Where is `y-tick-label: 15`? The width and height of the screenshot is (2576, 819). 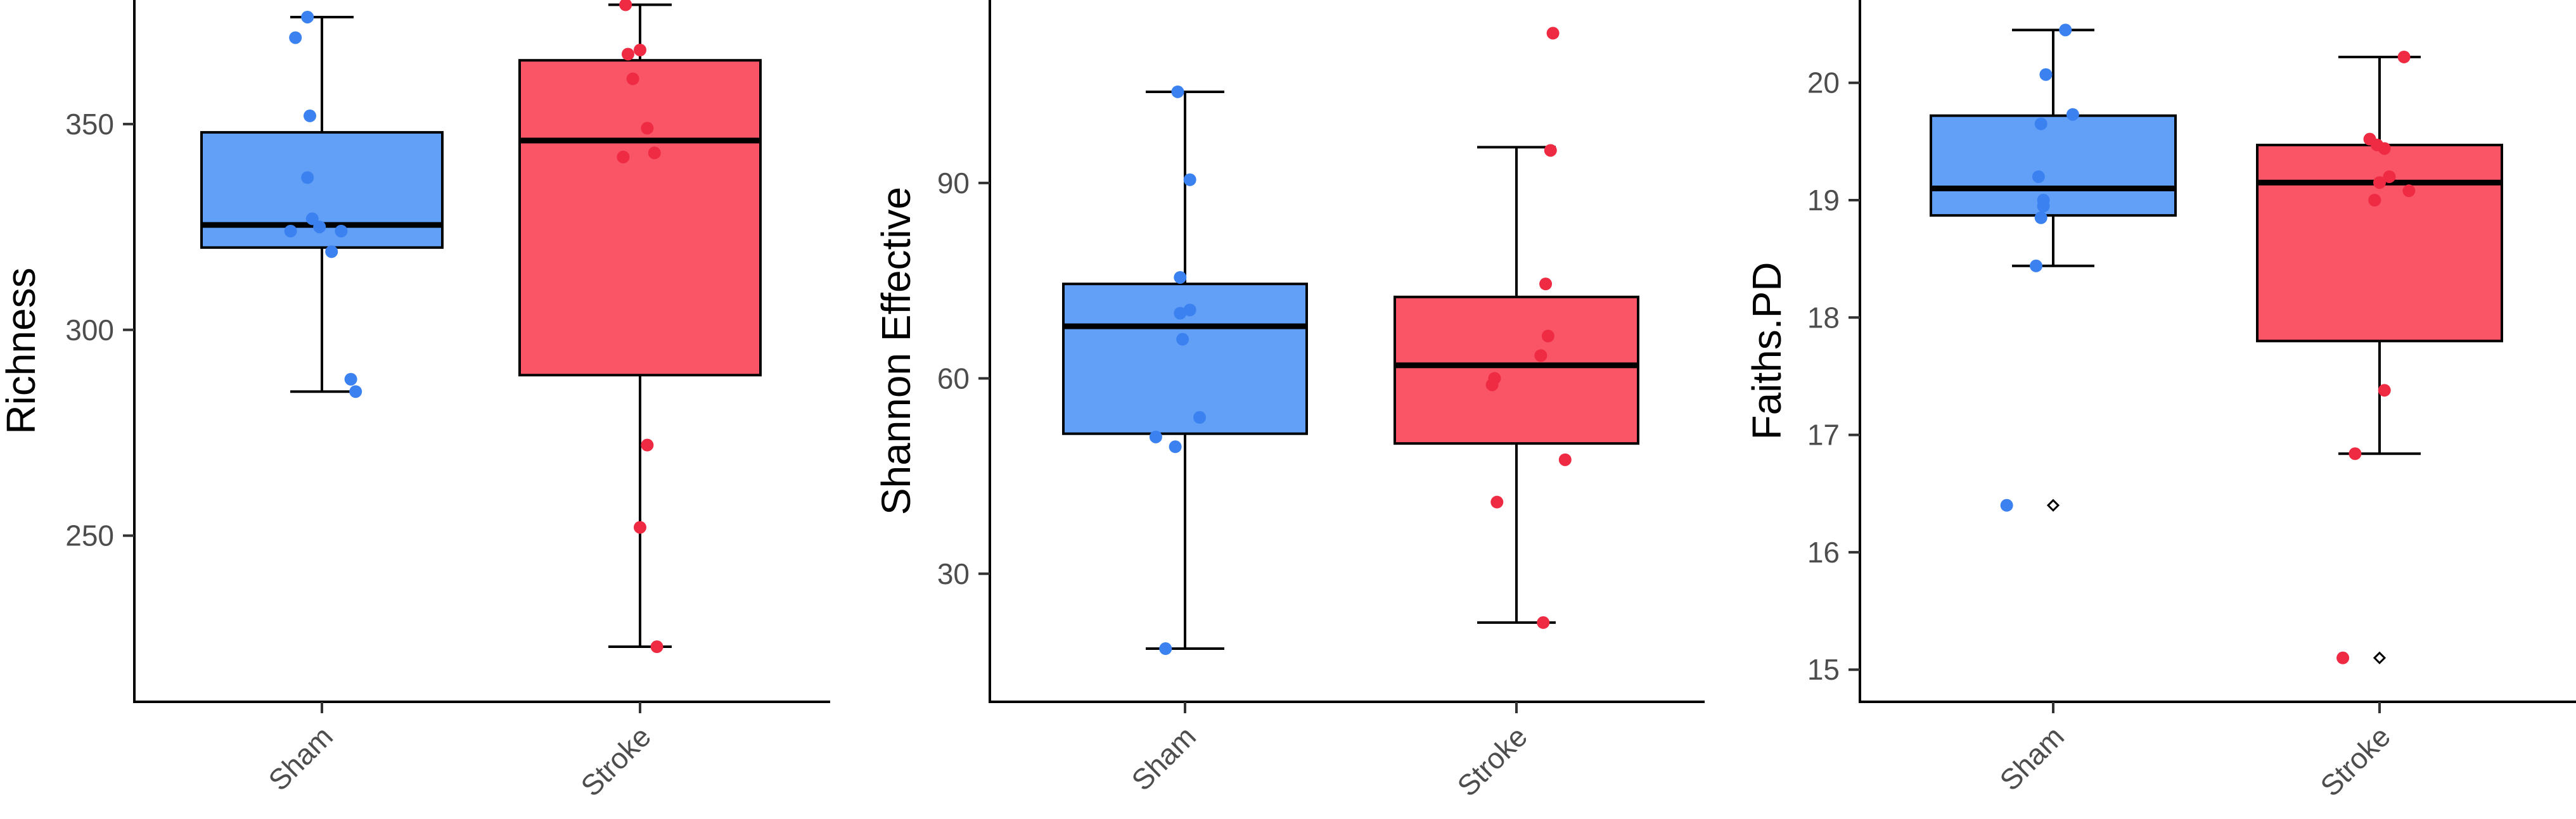
y-tick-label: 15 is located at coordinates (1823, 669).